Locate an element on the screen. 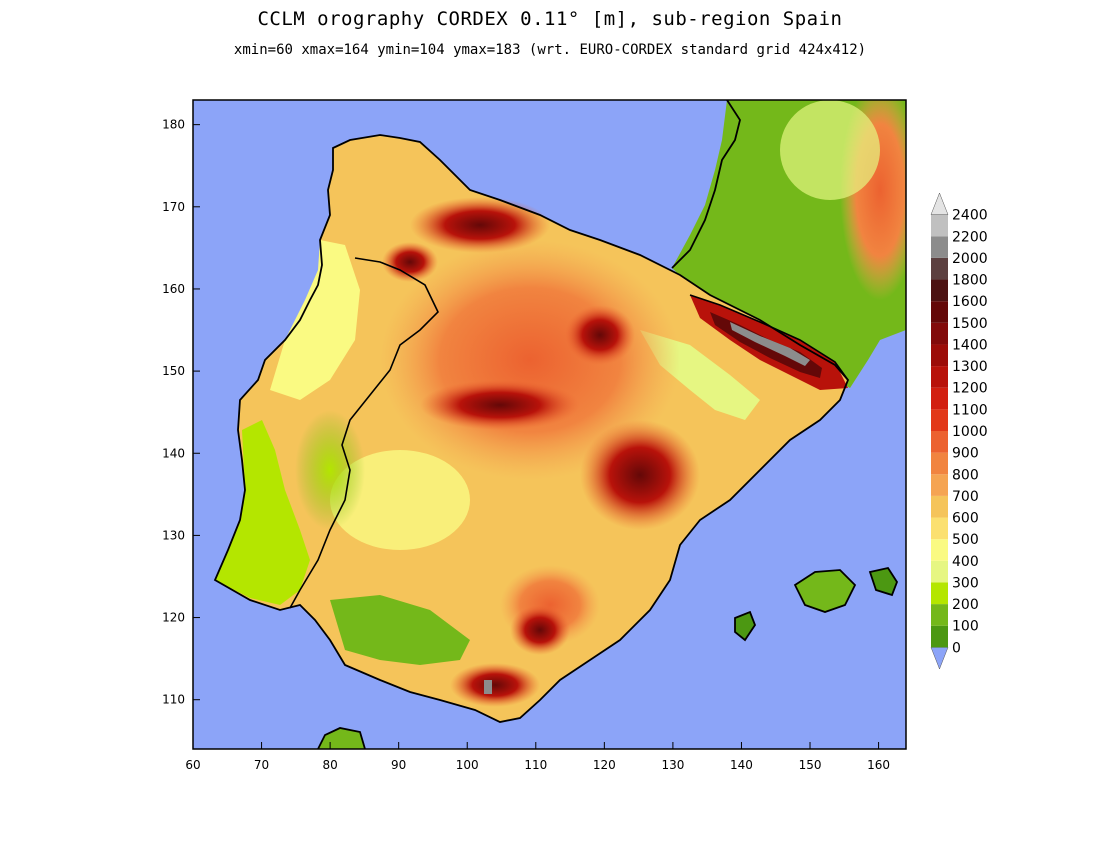  y-tick-label: 160 is located at coordinates (173, 289).